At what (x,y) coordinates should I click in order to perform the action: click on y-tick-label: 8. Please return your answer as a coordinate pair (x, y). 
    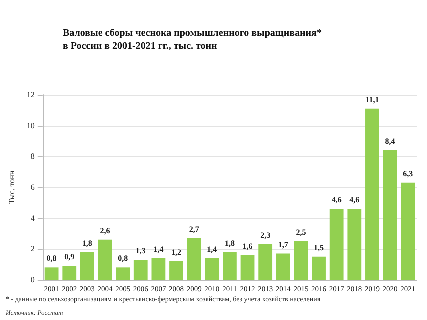
    Looking at the image, I should click on (32, 157).